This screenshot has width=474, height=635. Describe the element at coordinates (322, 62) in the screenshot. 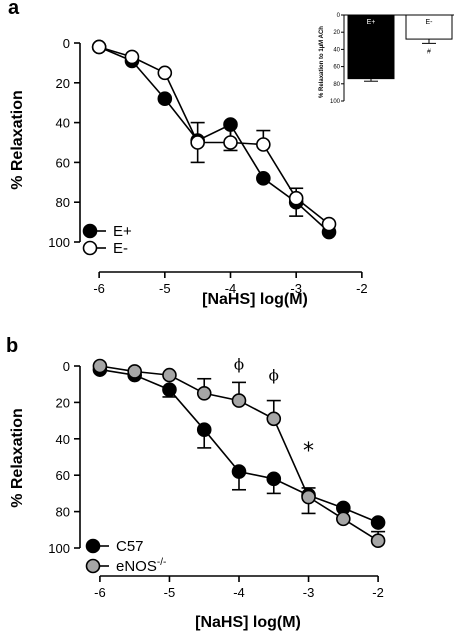

I see `inset-y-axis-title: % Relaxation to 1µM ACh` at that location.